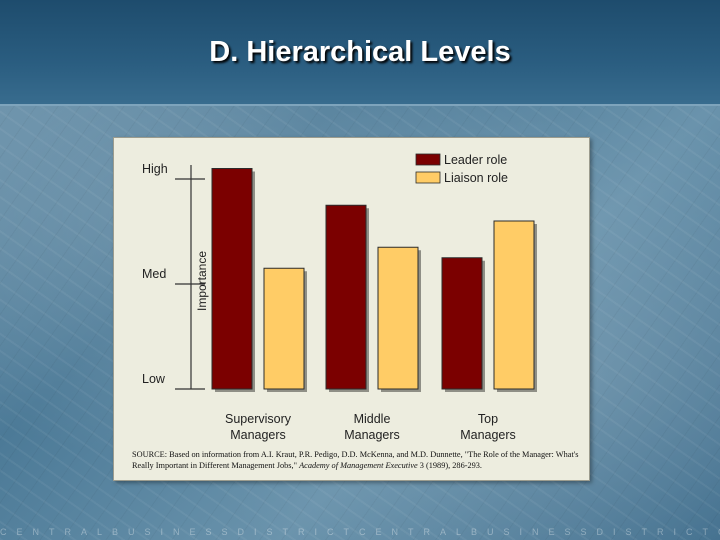 Image resolution: width=720 pixels, height=540 pixels. I want to click on x-category-label: Top, so click(488, 419).